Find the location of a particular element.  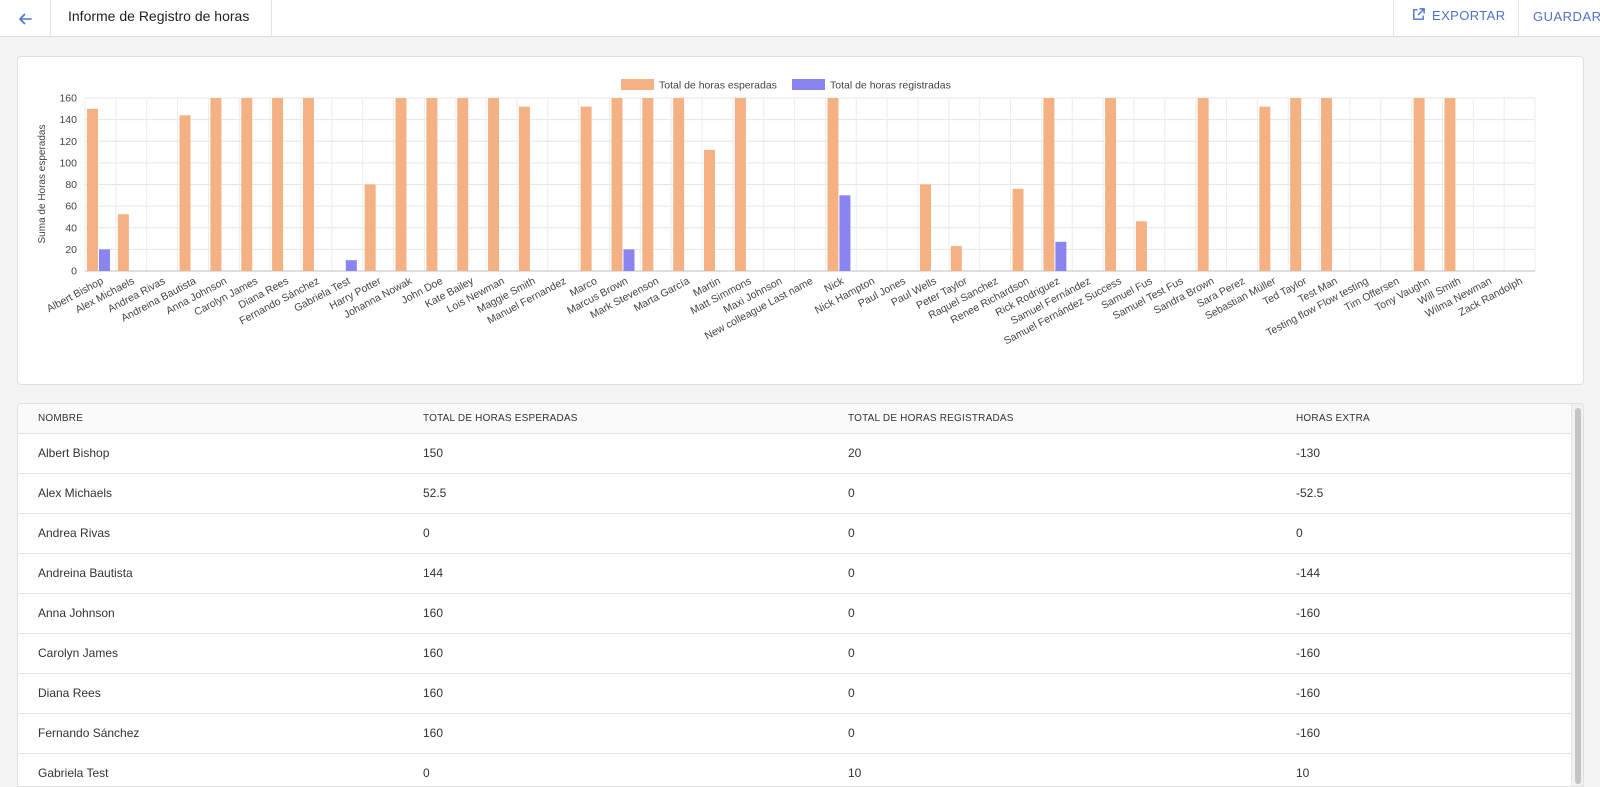

back-button is located at coordinates (25, 18).